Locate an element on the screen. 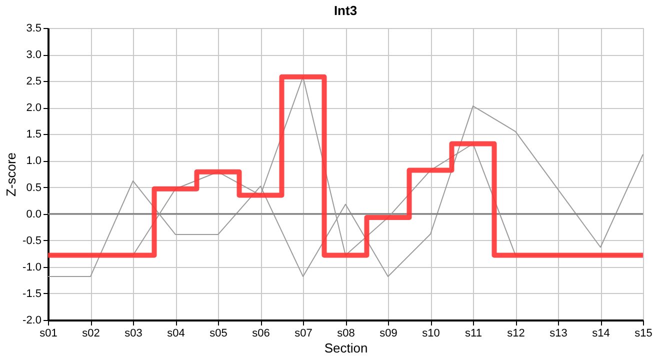  x-tick-label: s09 is located at coordinates (389, 334).